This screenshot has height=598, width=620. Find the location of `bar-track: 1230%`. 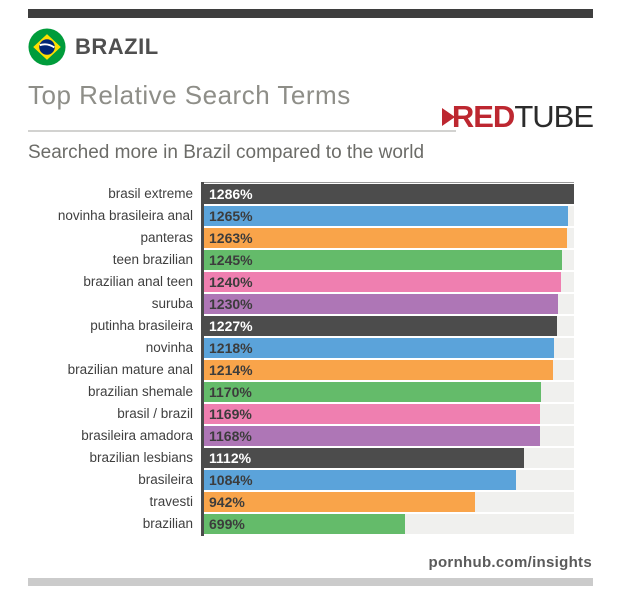

bar-track: 1230% is located at coordinates (389, 304).